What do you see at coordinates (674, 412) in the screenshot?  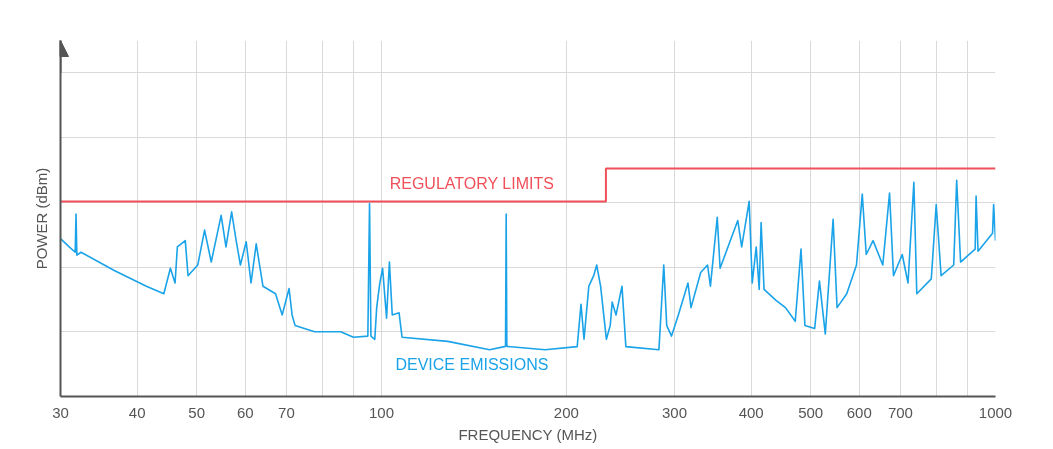 I see `x-tick-label: 300` at bounding box center [674, 412].